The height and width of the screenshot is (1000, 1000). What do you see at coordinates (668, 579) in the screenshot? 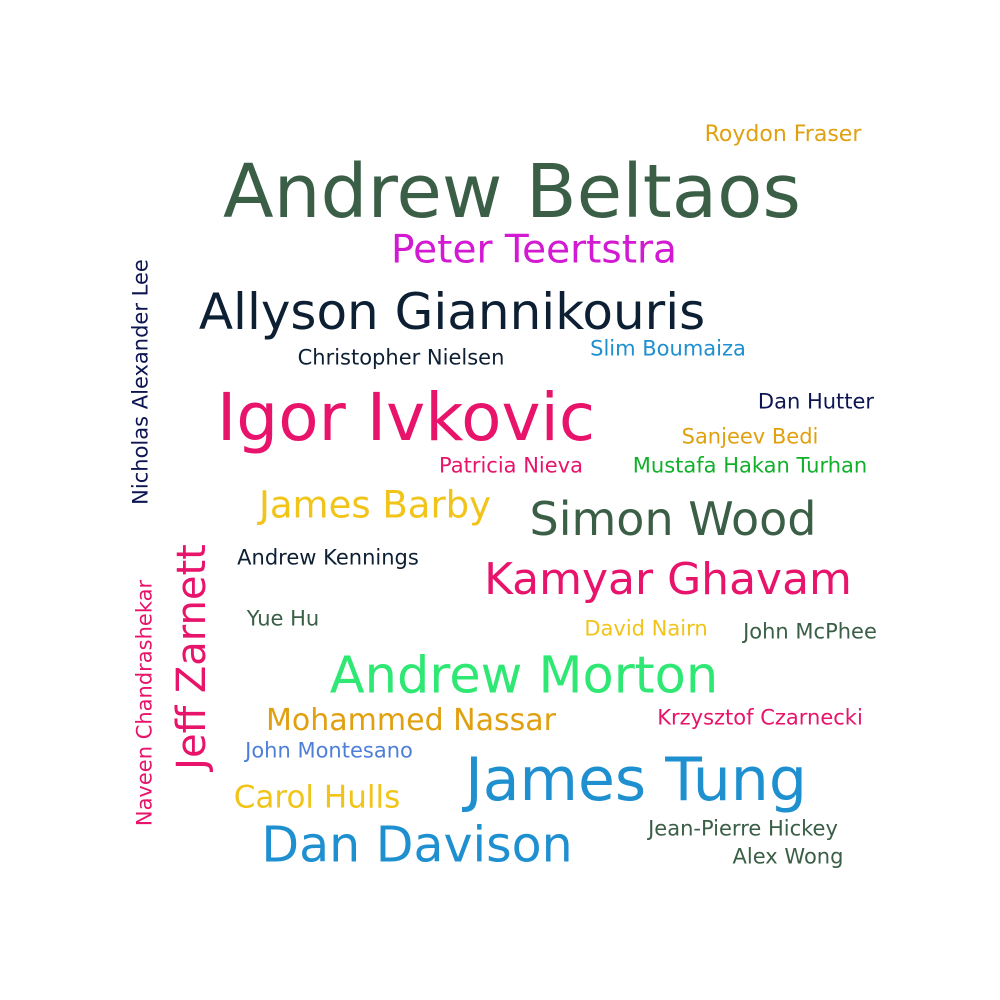
I see `word-kamyar-ghavam: Kamyar Ghavam` at bounding box center [668, 579].